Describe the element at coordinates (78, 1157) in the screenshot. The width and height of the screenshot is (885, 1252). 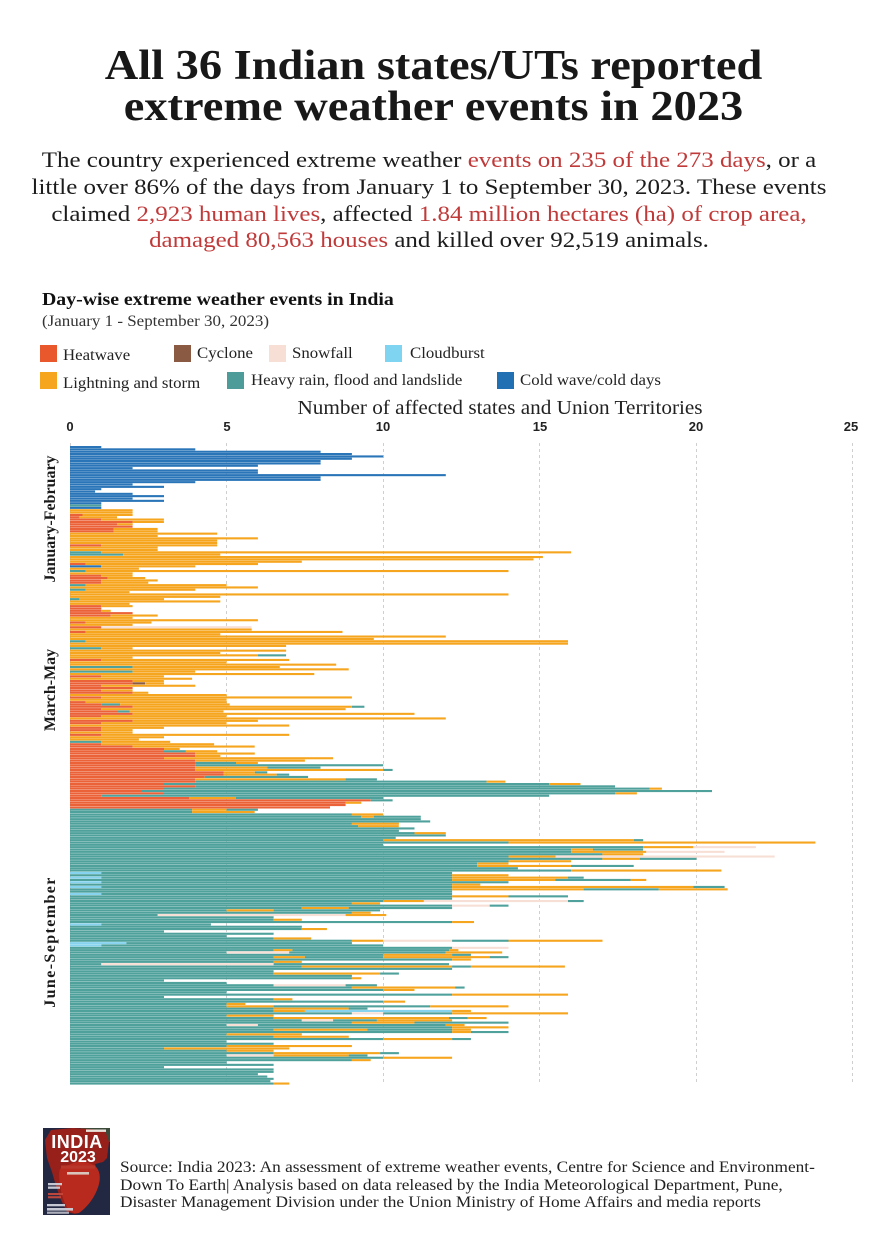
I see `svg-text: 2023` at that location.